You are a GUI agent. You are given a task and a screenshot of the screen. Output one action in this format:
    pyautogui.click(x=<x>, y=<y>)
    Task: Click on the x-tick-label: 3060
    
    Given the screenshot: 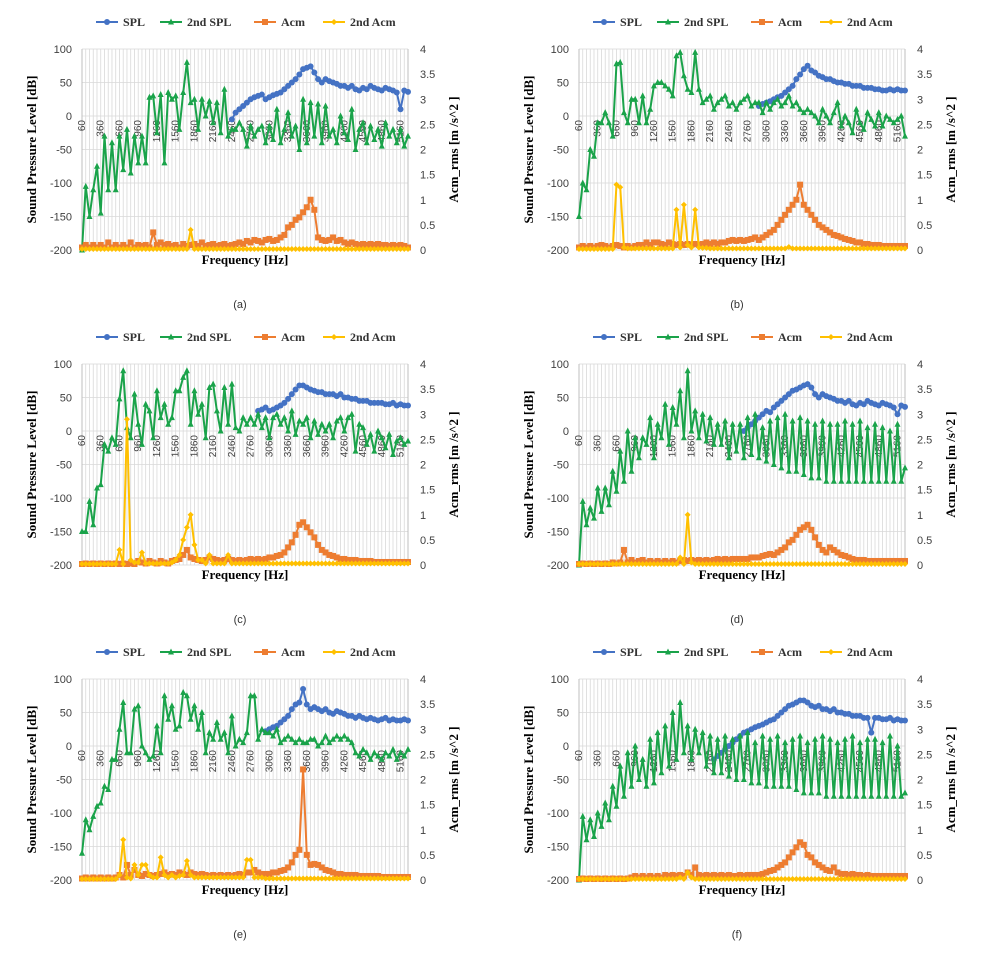 What is the action you would take?
    pyautogui.click(x=766, y=761)
    